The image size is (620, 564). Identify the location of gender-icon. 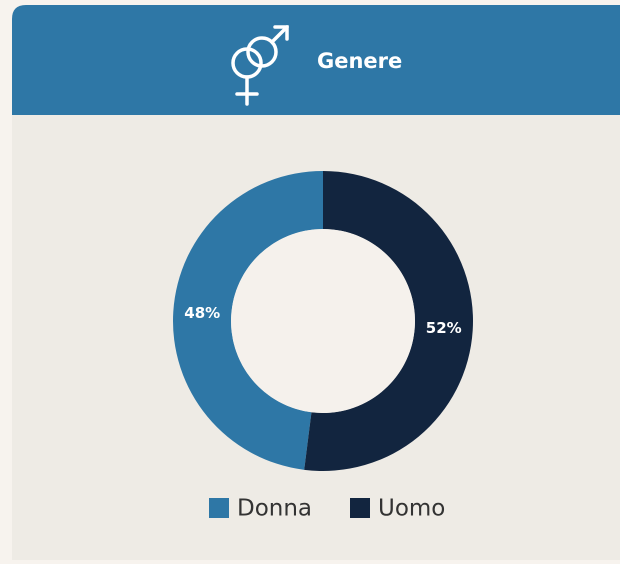
(260, 65).